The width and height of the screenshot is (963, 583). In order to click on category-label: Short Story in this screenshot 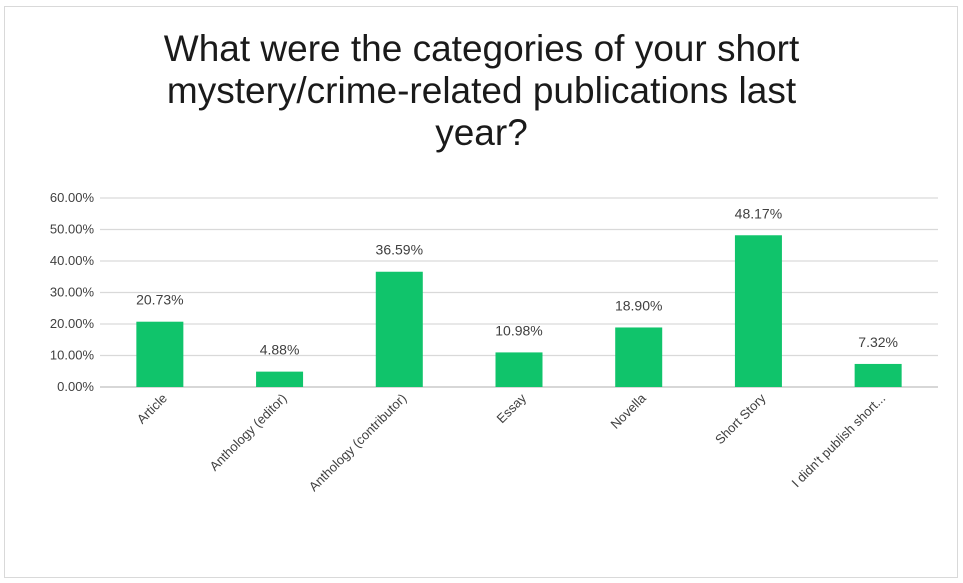, I will do `click(740, 418)`.